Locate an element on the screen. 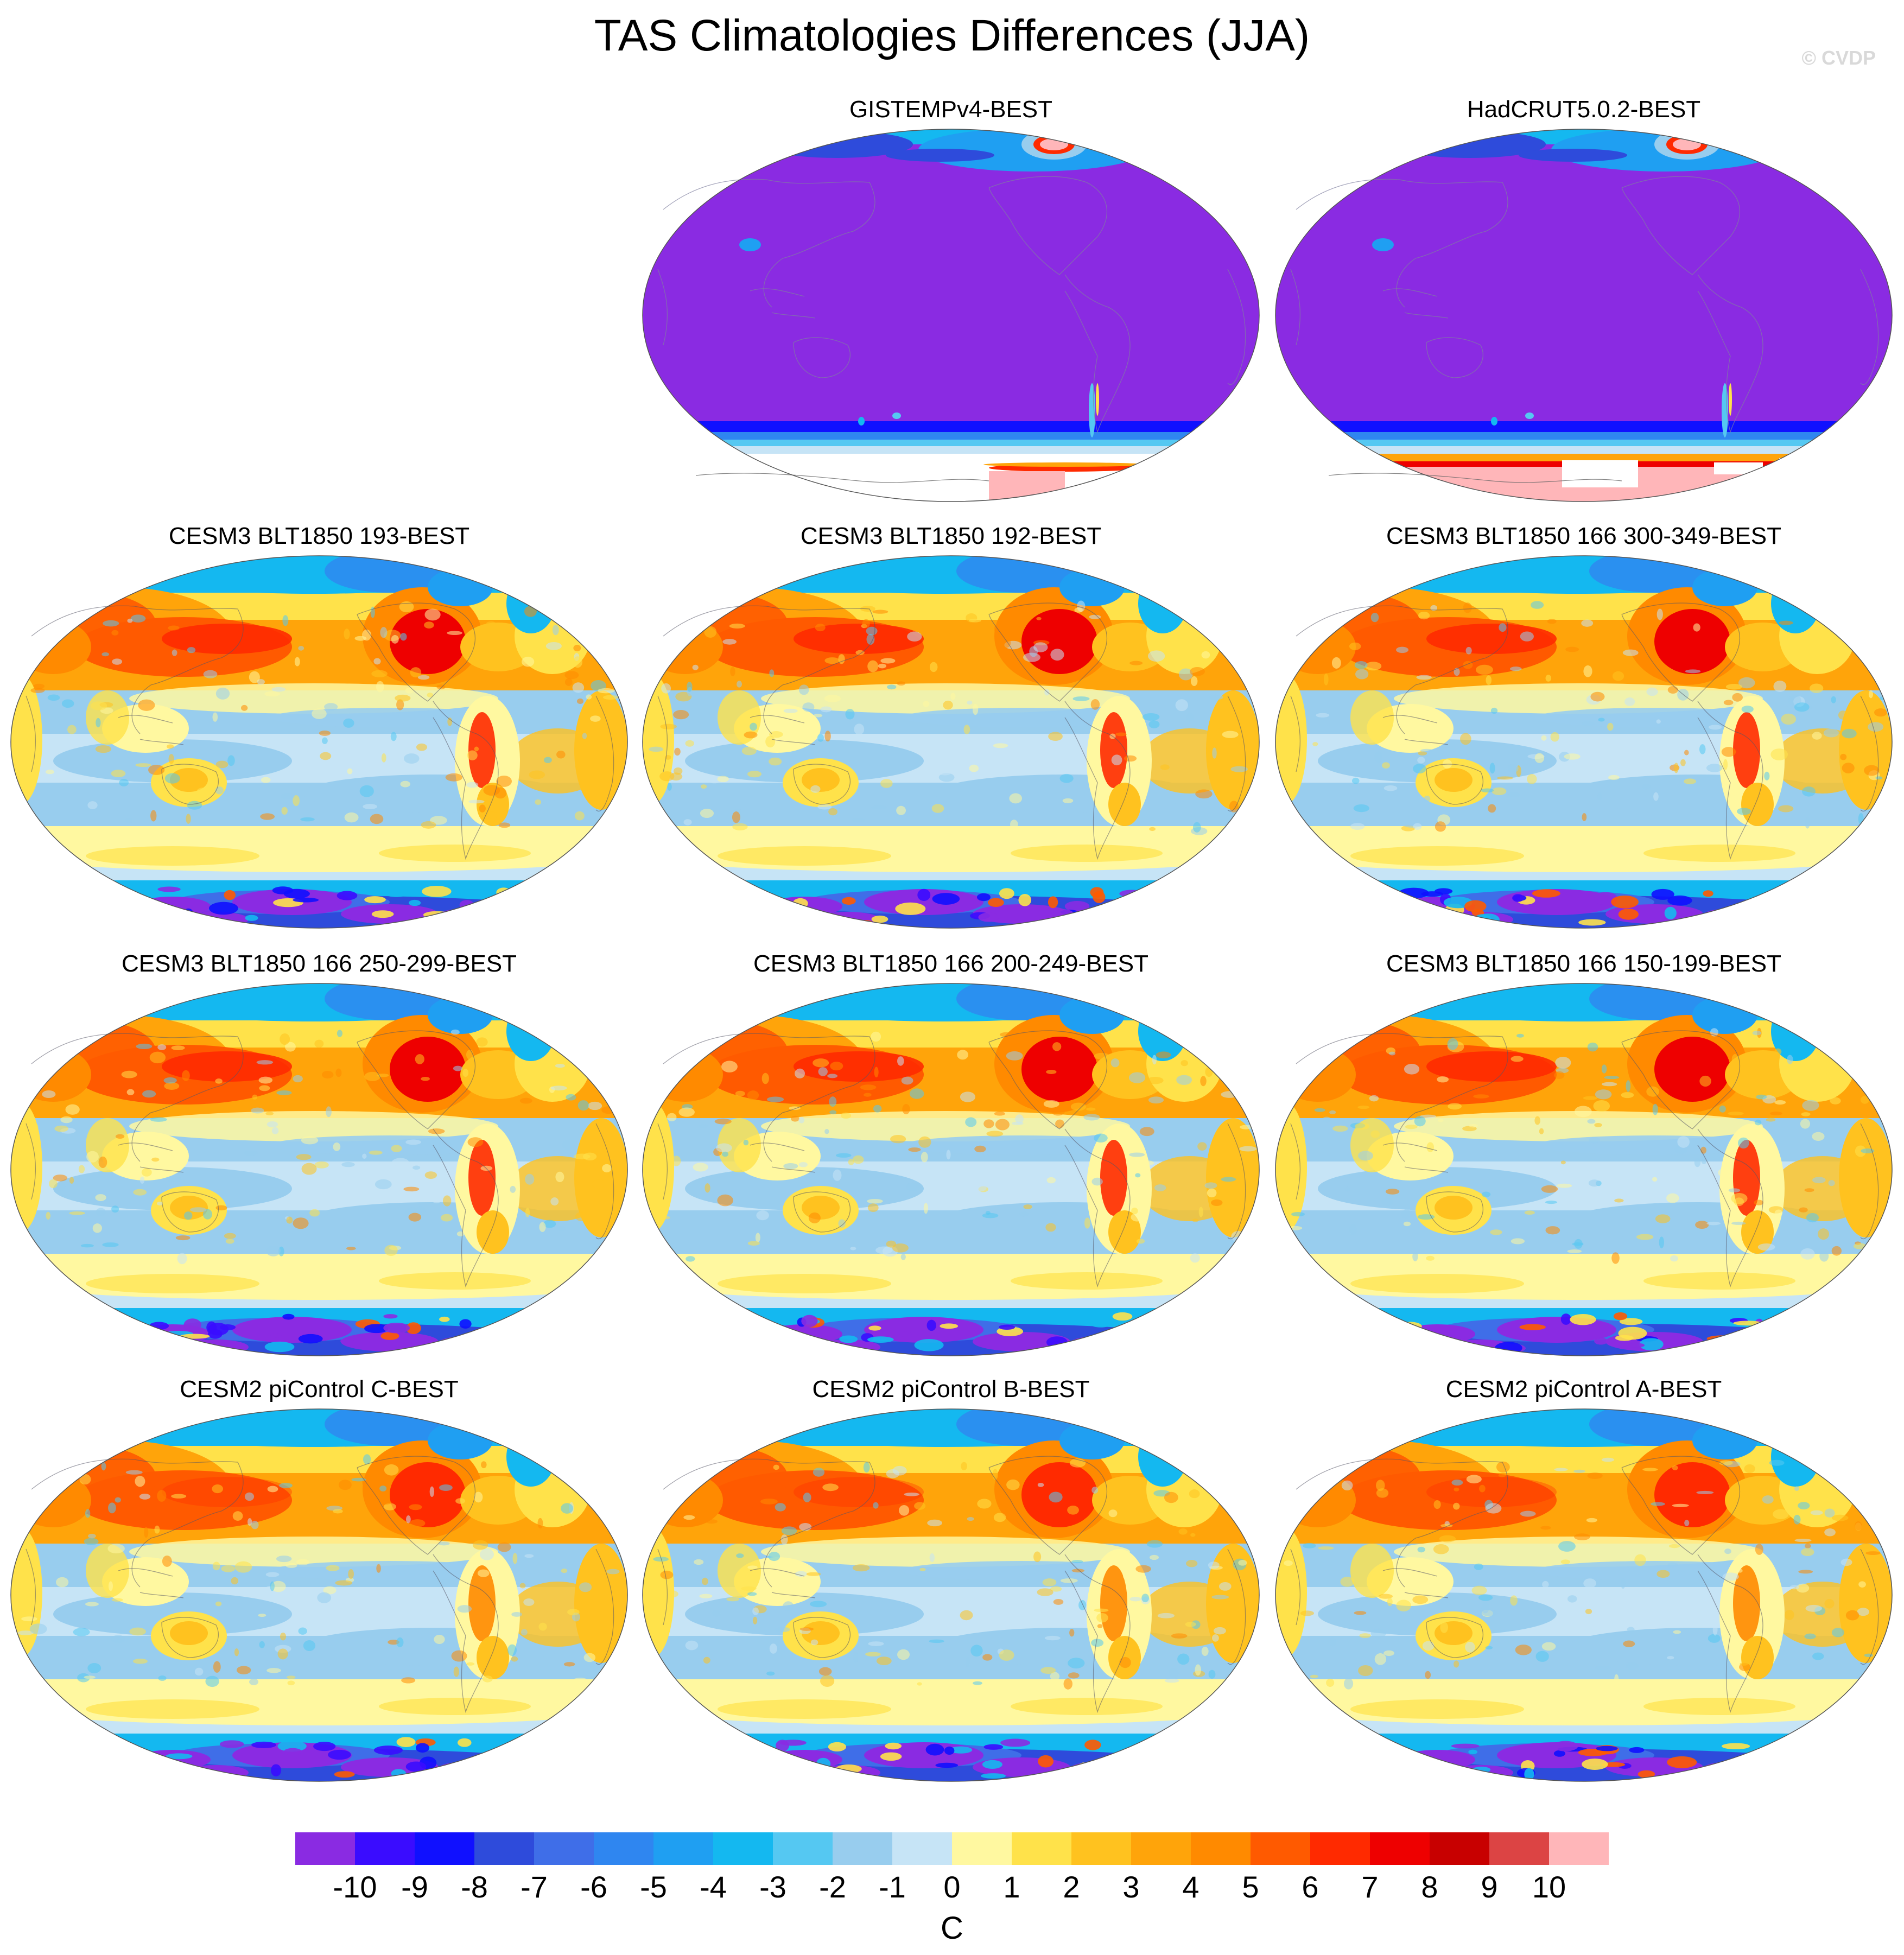 The height and width of the screenshot is (1955, 1904). map-panel-cesm3-166-250: CESM3 BLT1850 166 250-299-BEST is located at coordinates (319, 1155).